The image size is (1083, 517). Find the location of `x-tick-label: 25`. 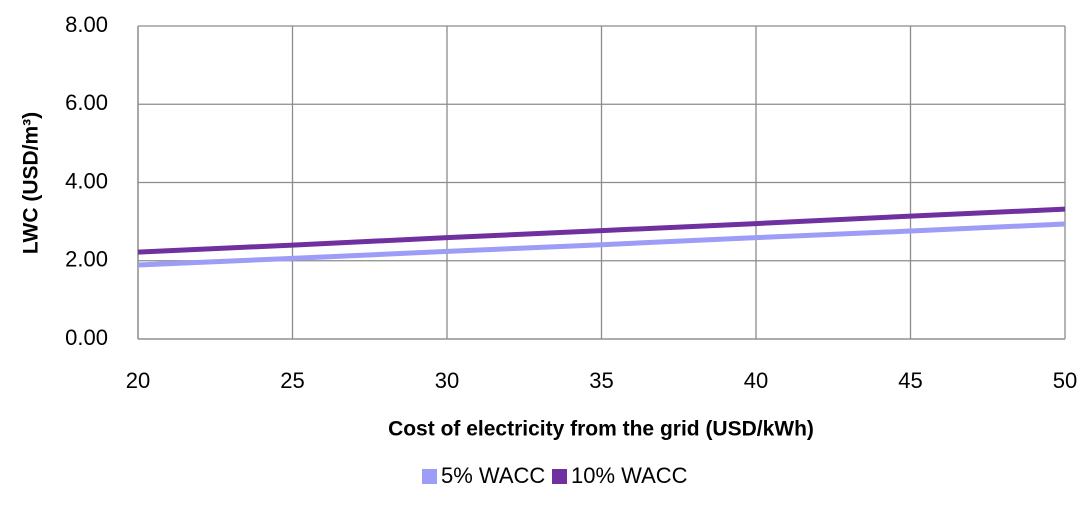

x-tick-label: 25 is located at coordinates (292, 380).